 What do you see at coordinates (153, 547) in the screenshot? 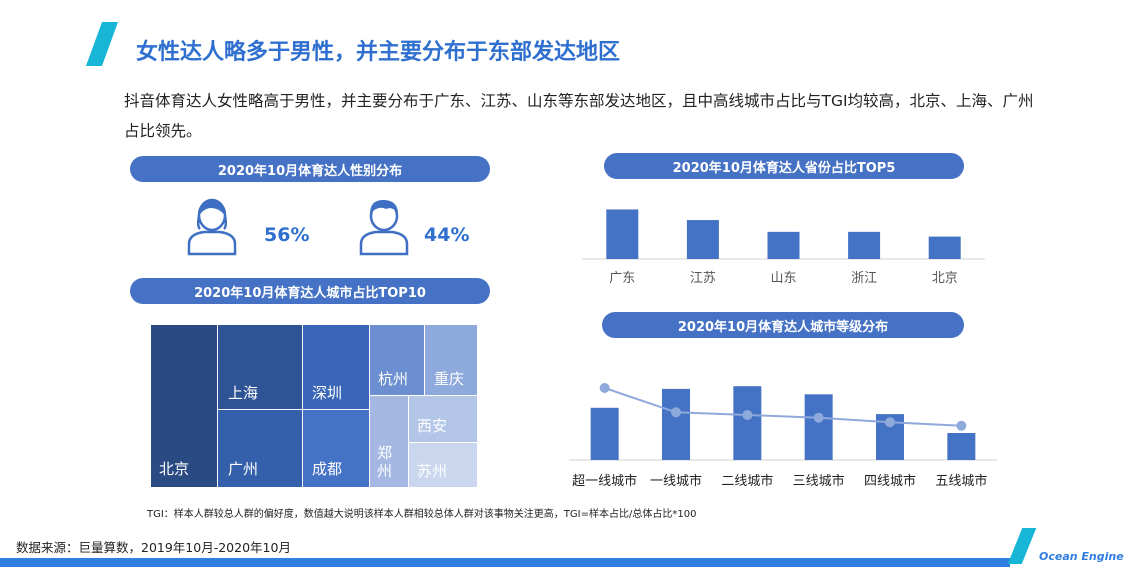
I see `data-source: 数据来源：巨量算数，2019年10月-2020年10月` at bounding box center [153, 547].